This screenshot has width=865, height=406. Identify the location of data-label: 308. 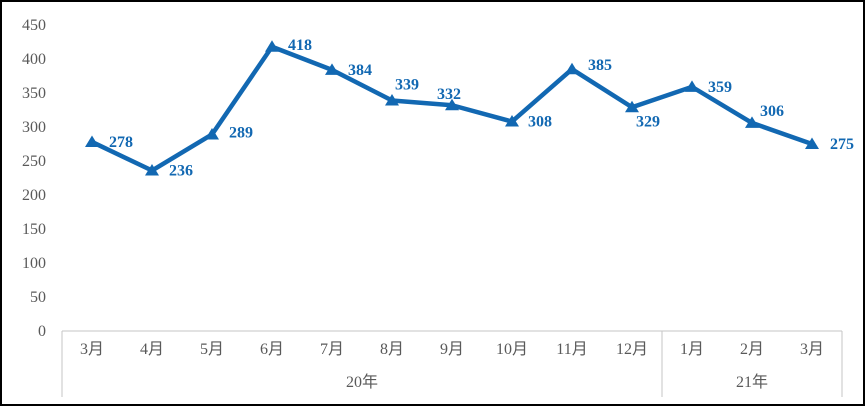
(540, 122).